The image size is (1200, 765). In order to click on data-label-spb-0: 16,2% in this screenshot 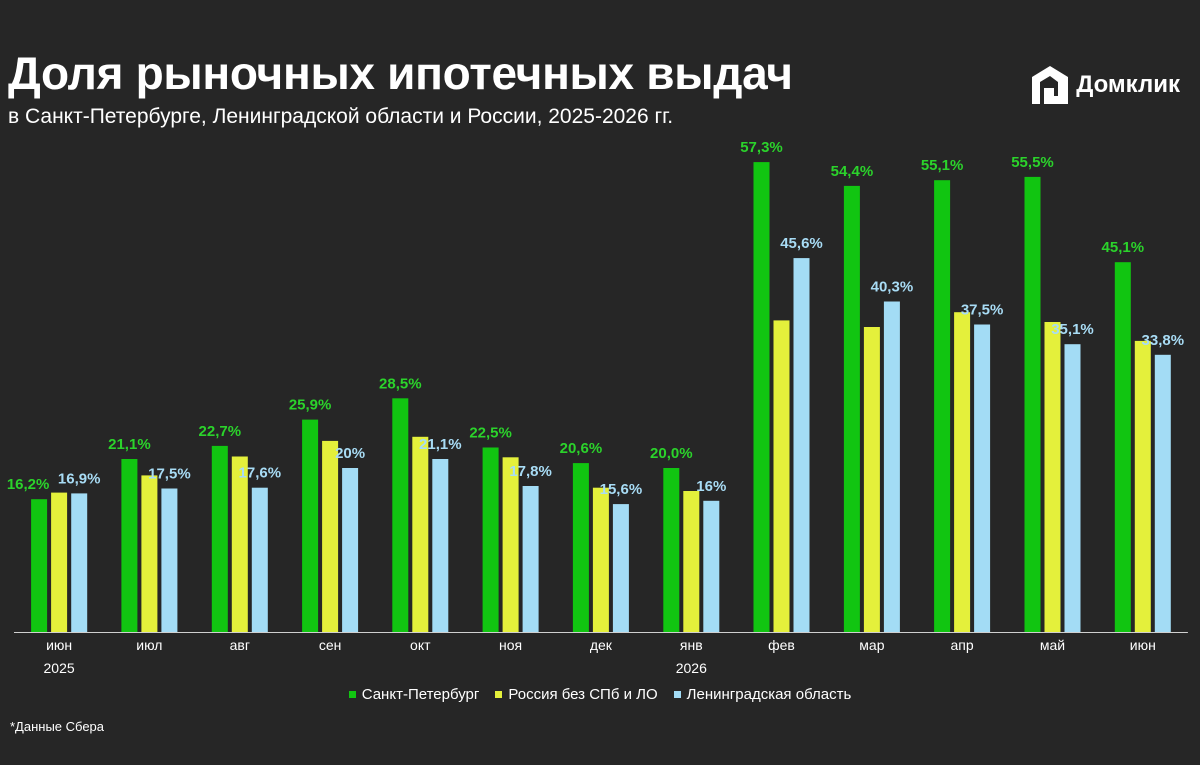, I will do `click(28, 484)`.